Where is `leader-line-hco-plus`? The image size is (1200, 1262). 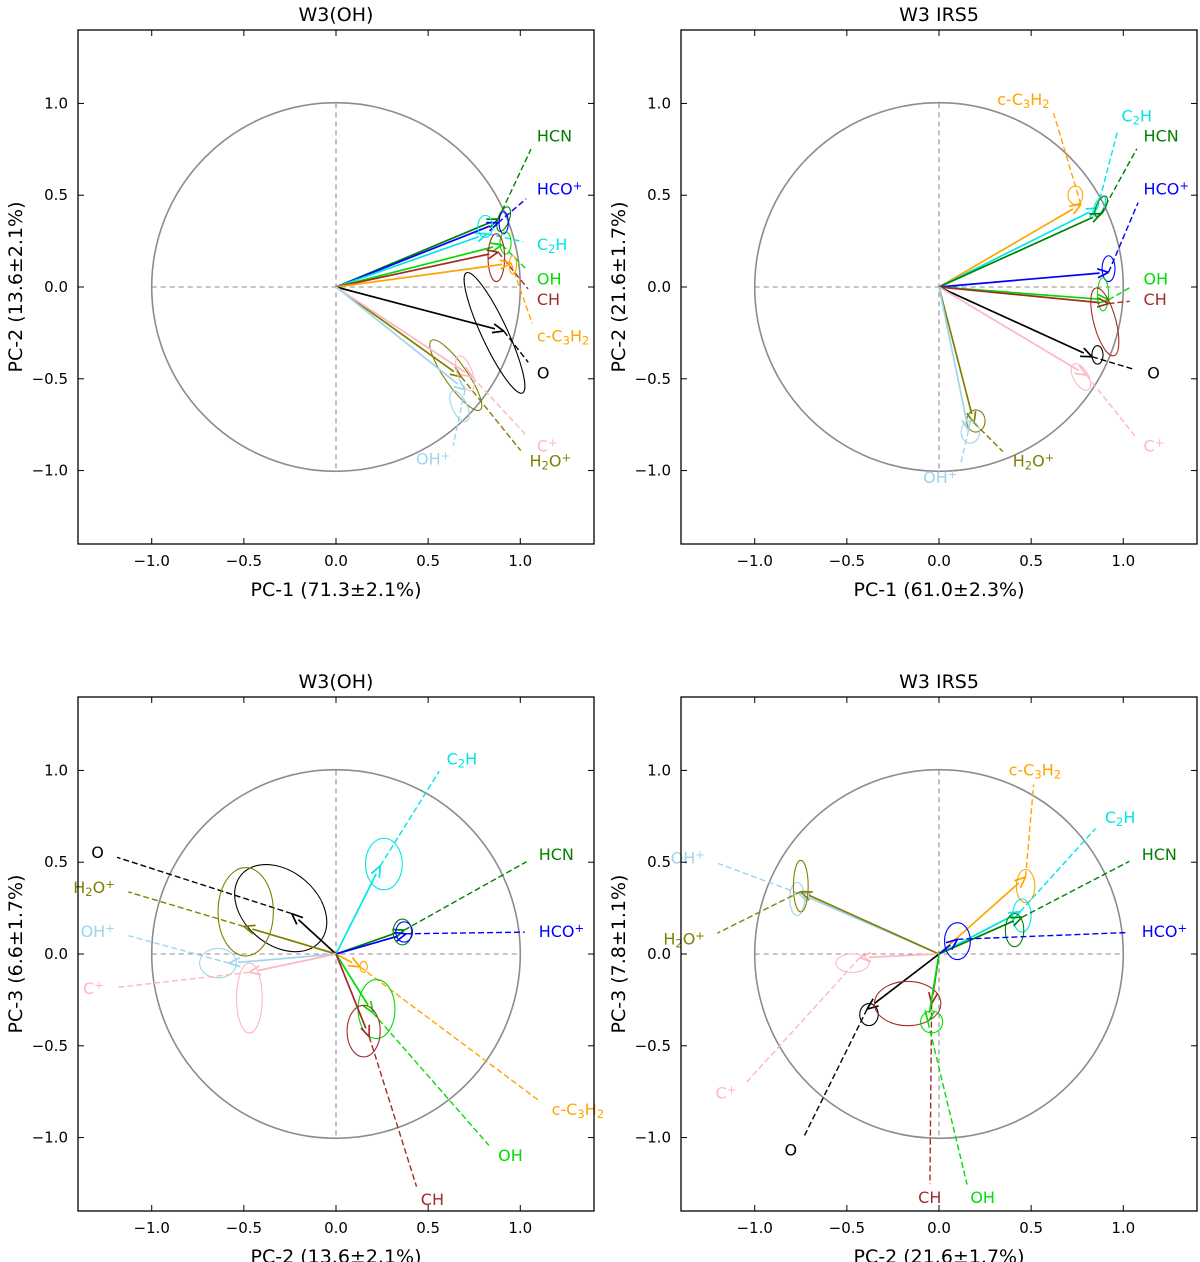 leader-line-hco-plus is located at coordinates (1042, 936).